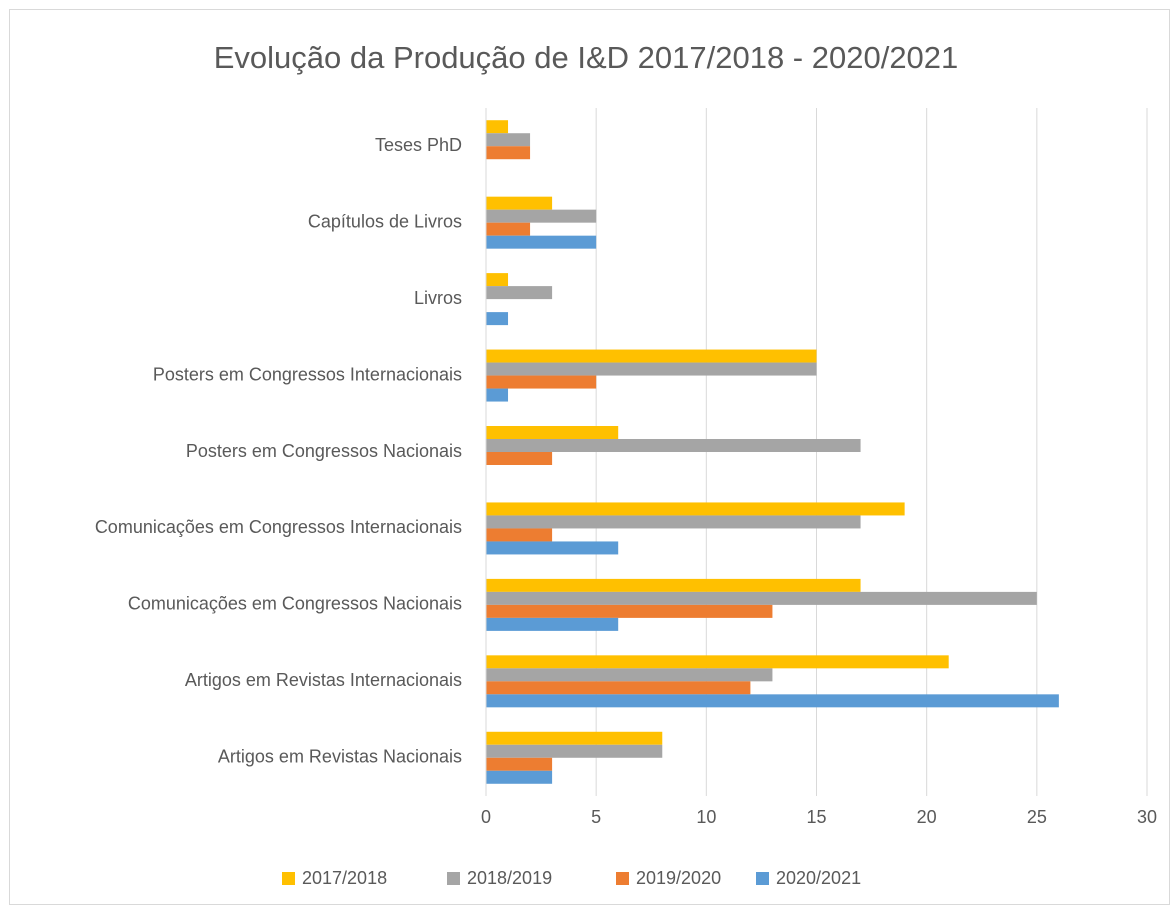 This screenshot has height=912, width=1172. I want to click on x-tick-label: 30, so click(1147, 817).